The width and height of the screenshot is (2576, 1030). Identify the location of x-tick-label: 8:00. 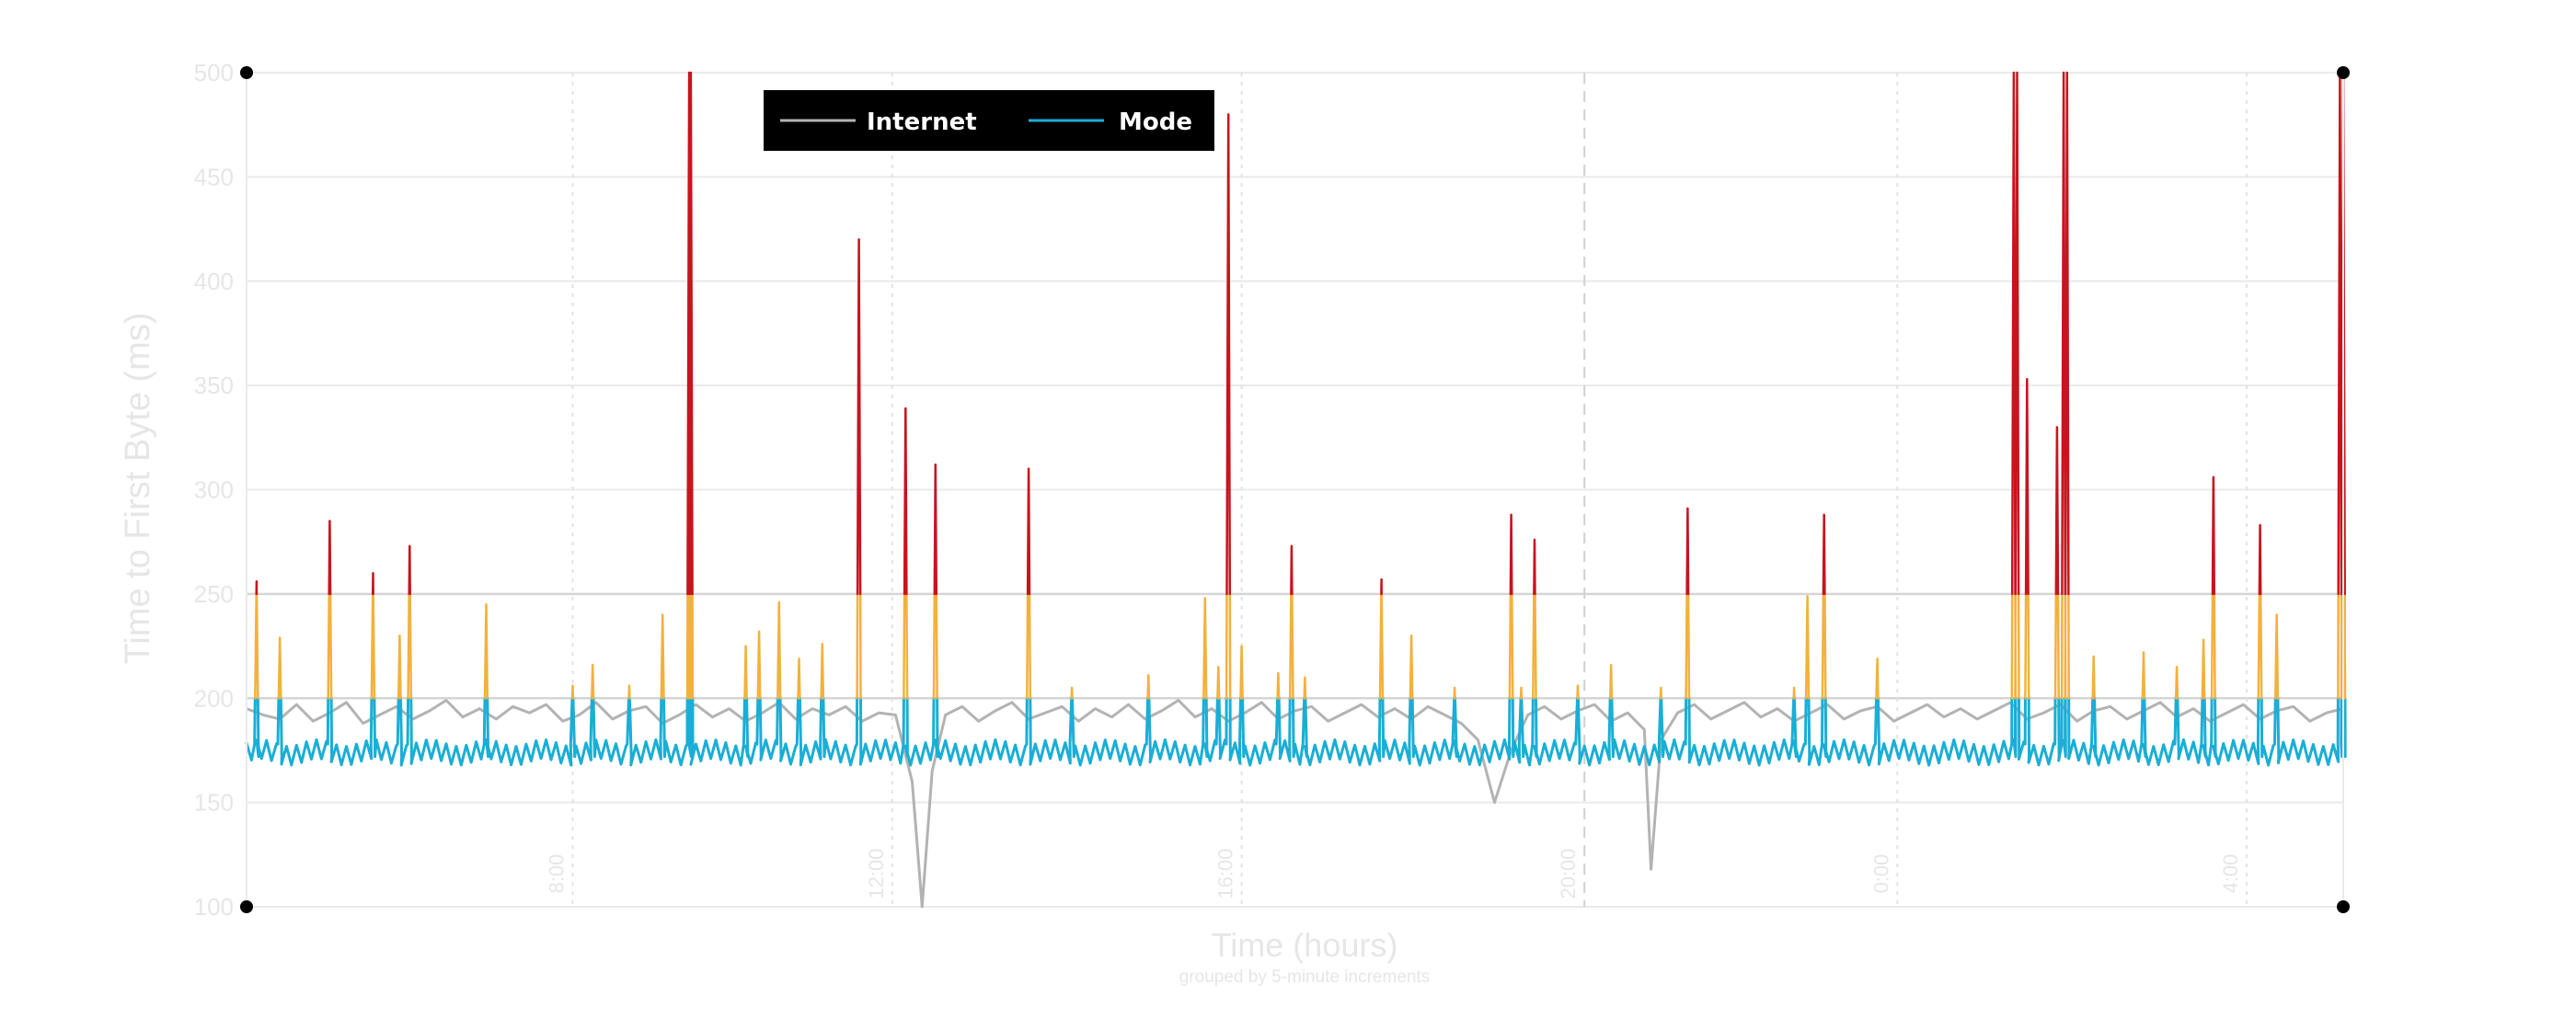
(557, 874).